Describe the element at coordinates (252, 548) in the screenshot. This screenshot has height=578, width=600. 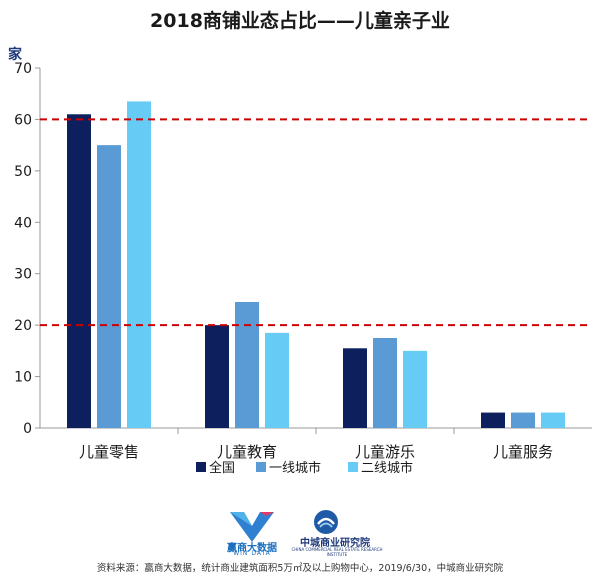
I see `win-data-logo-name: 赢商大数据` at that location.